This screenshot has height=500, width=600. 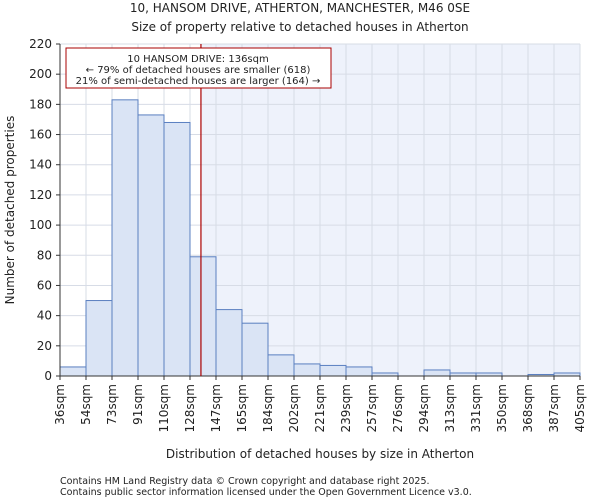 I want to click on x-tick-label: 257sqm, so click(x=372, y=408).